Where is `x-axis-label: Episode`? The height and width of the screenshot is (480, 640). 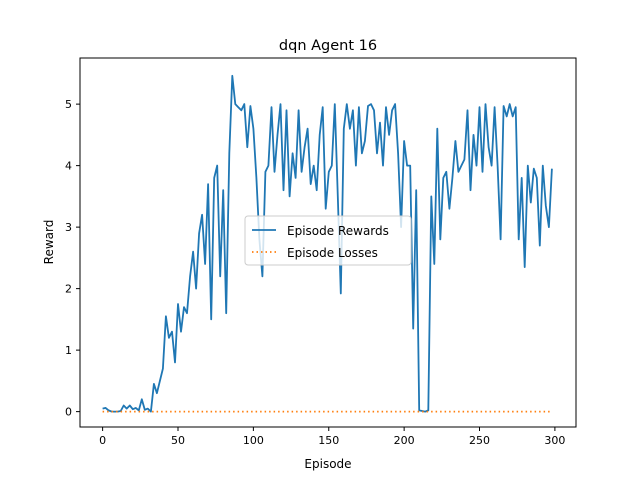
x-axis-label: Episode is located at coordinates (327, 464).